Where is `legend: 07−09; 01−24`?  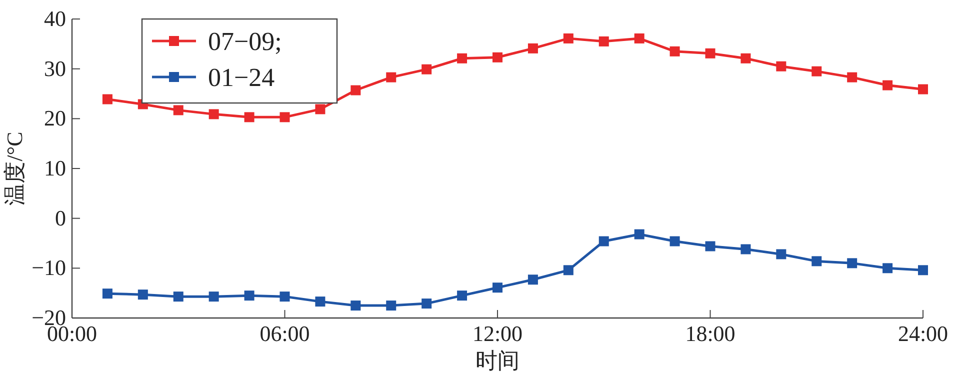
legend: 07−09; 01−24 is located at coordinates (239, 61).